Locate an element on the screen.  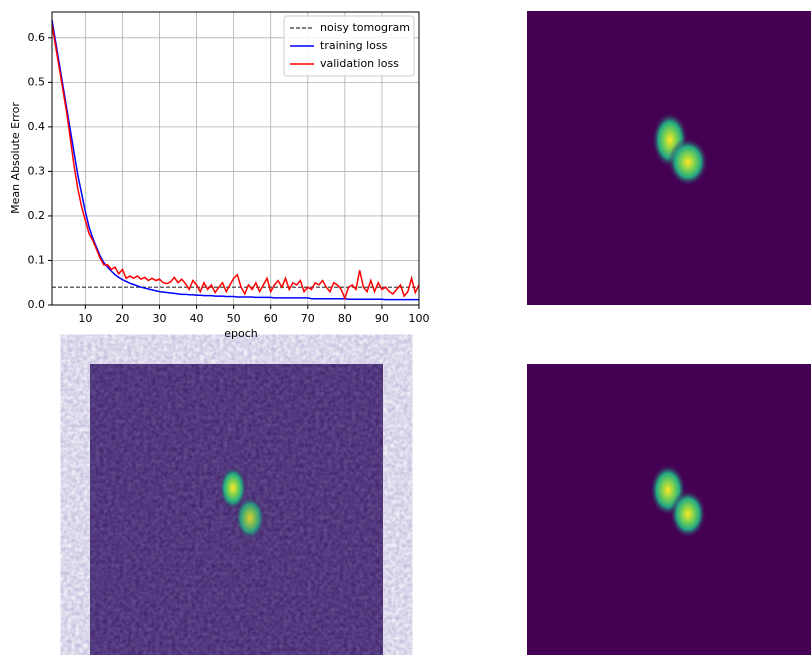
legend-label: validation loss is located at coordinates (359, 63).